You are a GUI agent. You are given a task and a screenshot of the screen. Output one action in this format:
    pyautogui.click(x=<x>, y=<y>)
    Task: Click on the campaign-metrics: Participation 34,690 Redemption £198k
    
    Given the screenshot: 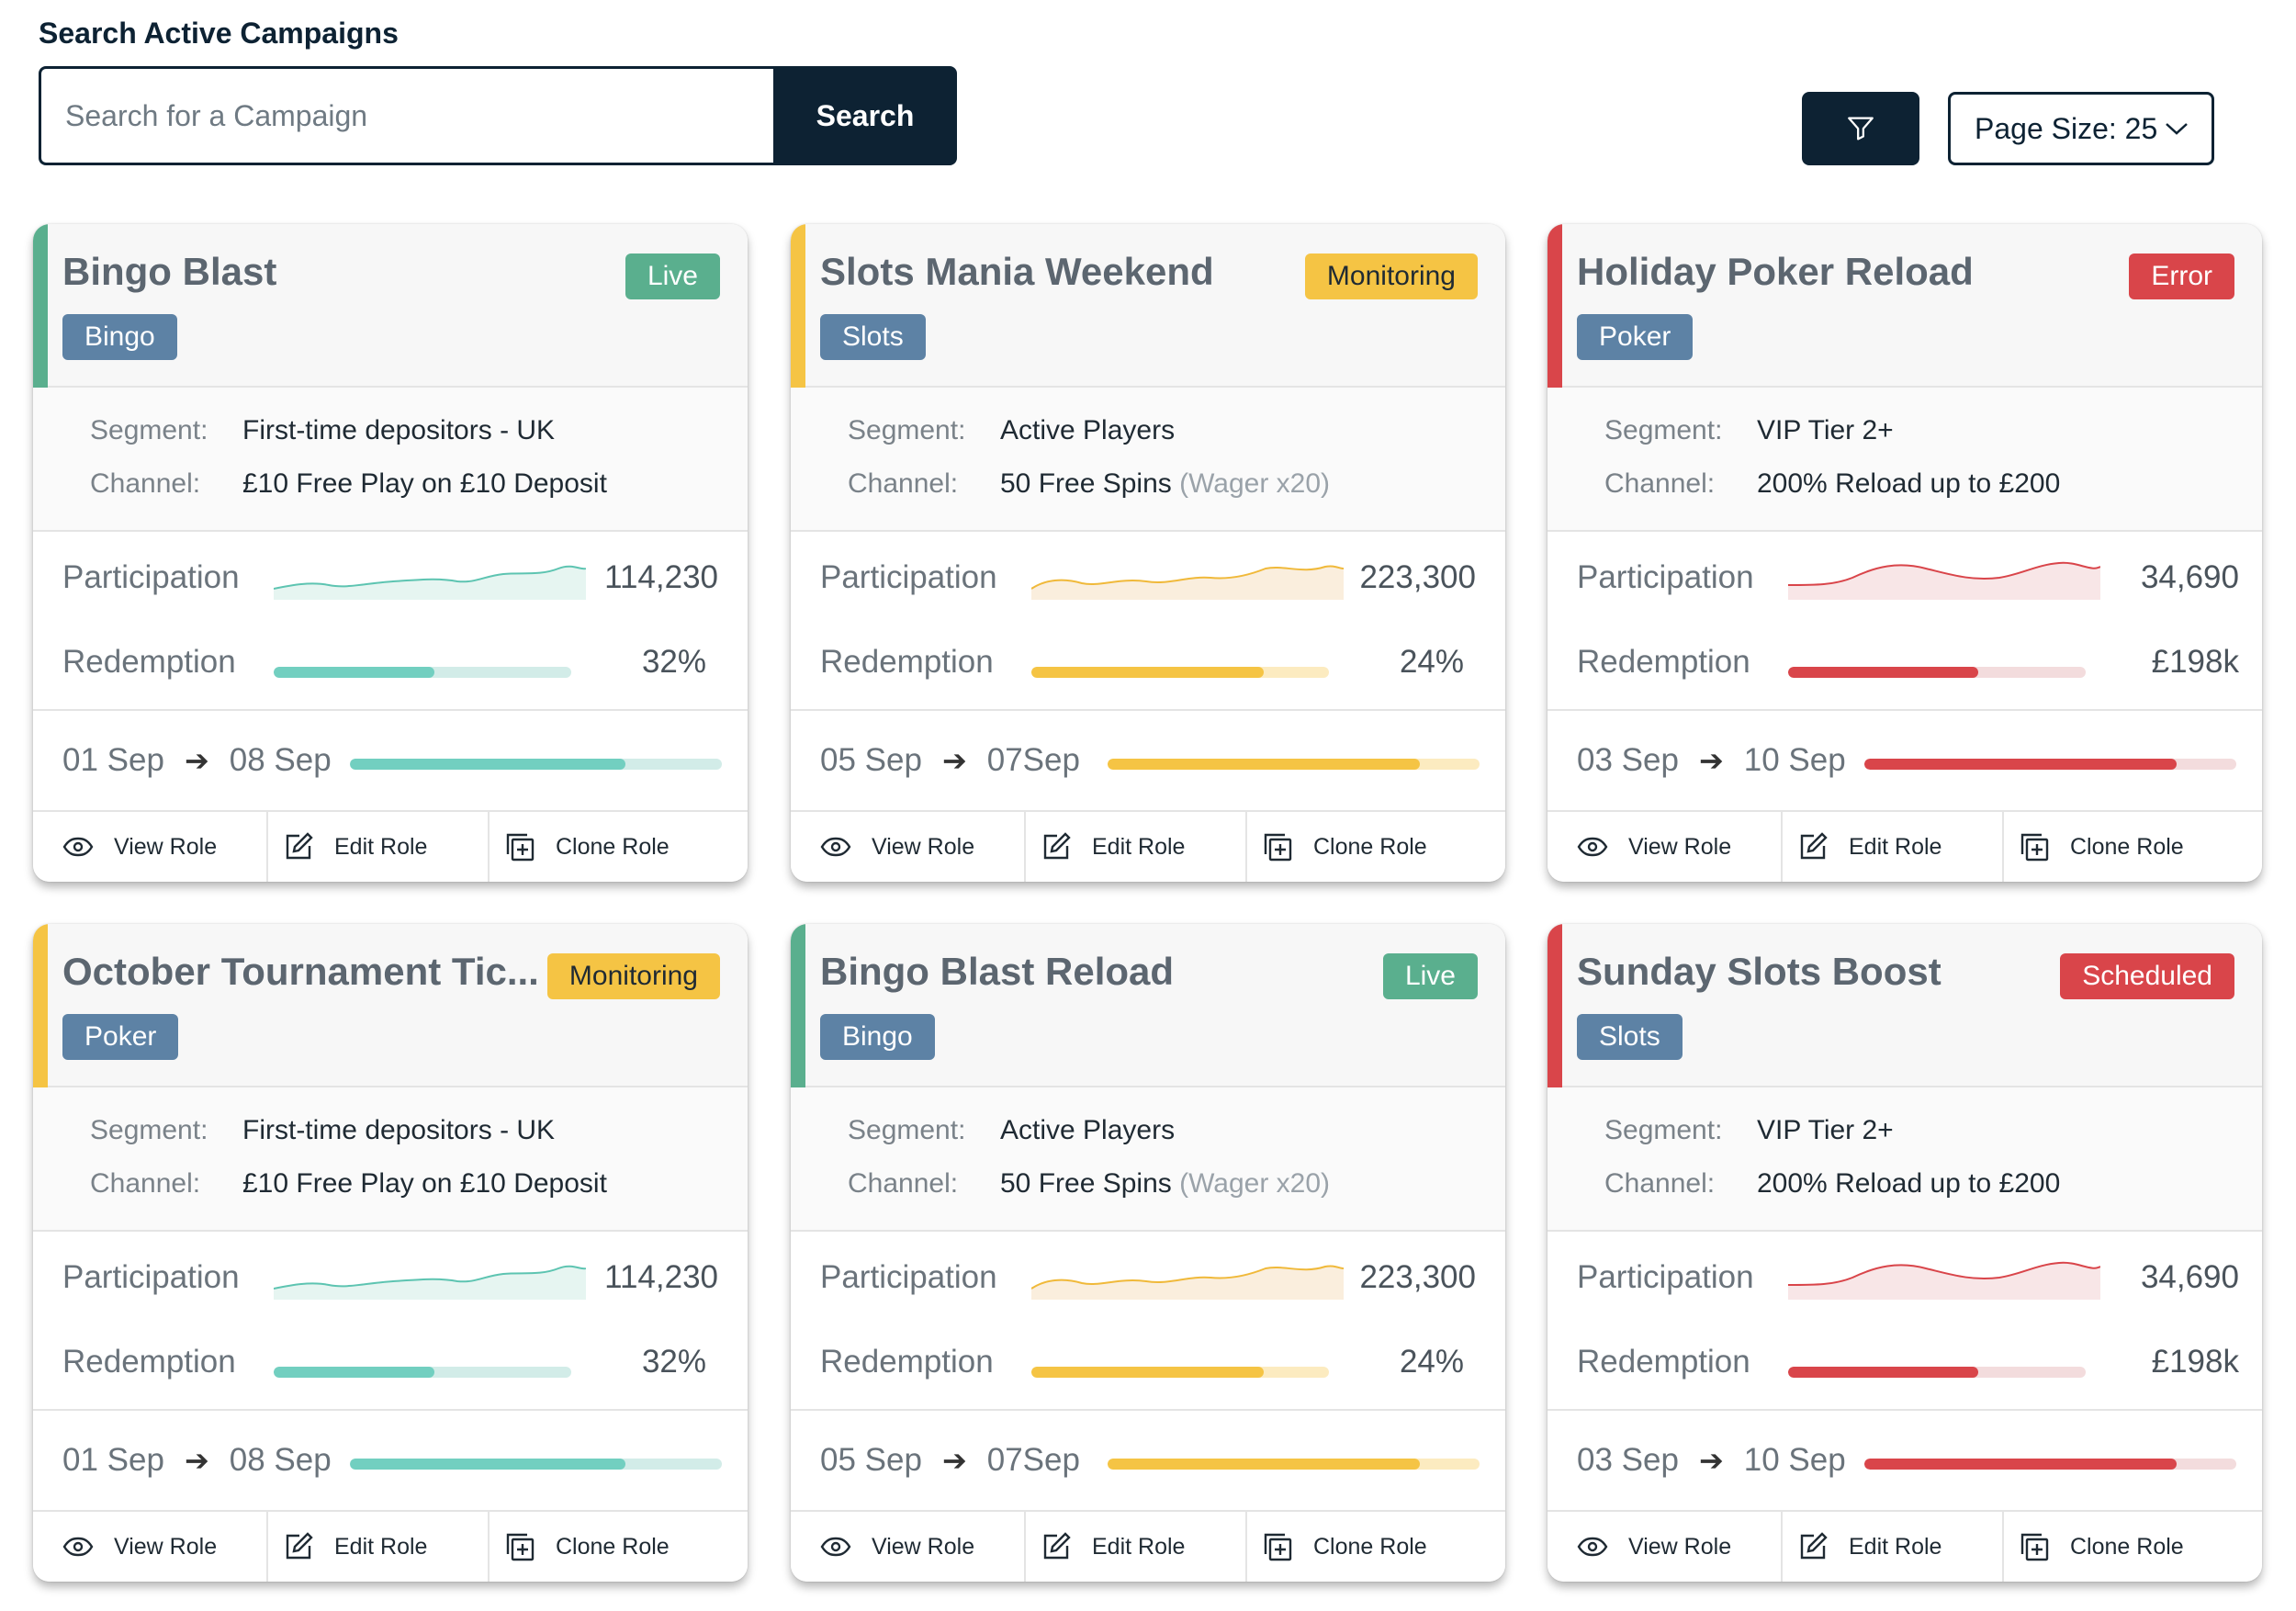 What is the action you would take?
    pyautogui.click(x=1905, y=1321)
    